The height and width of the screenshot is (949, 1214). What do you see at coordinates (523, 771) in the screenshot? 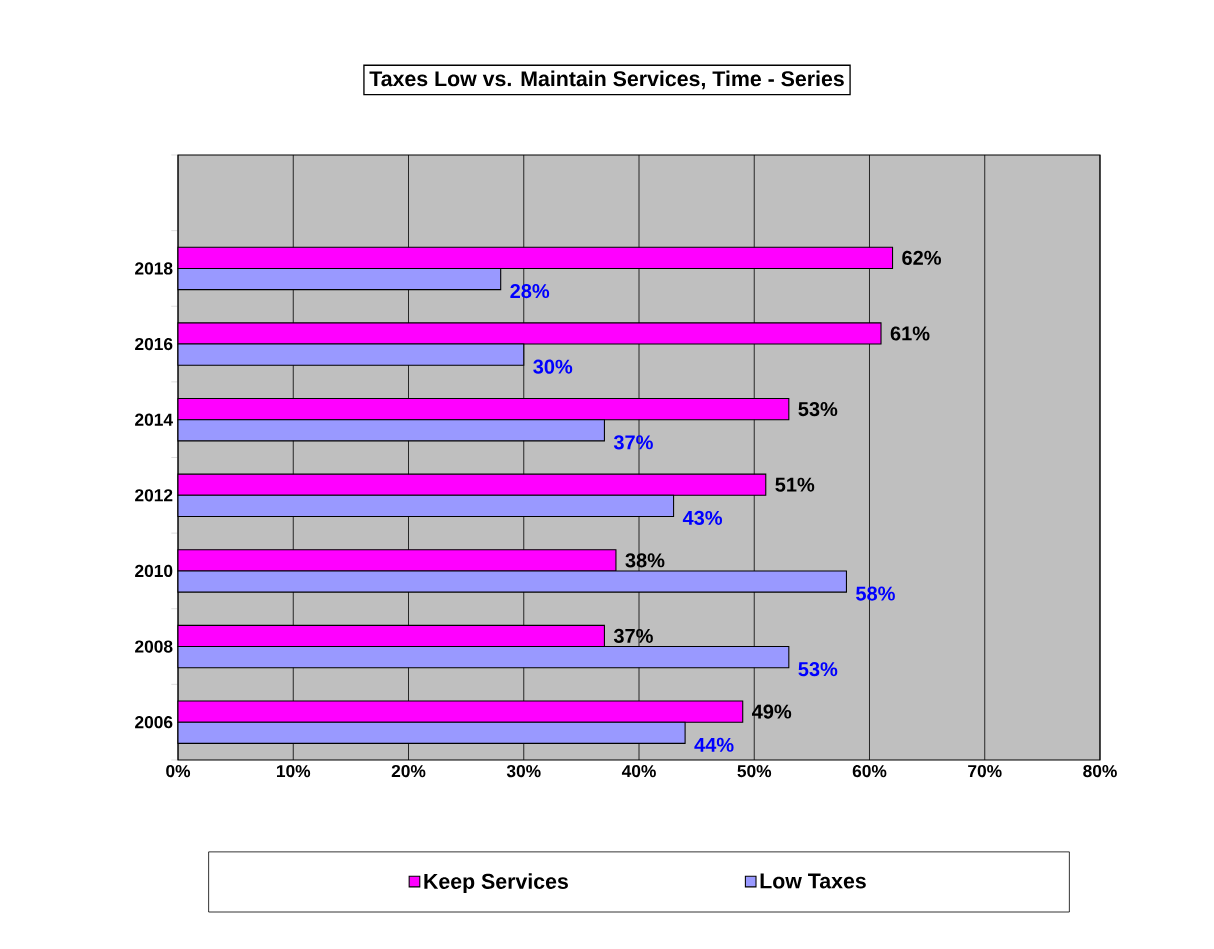
I see `x-tick-label: 30%` at bounding box center [523, 771].